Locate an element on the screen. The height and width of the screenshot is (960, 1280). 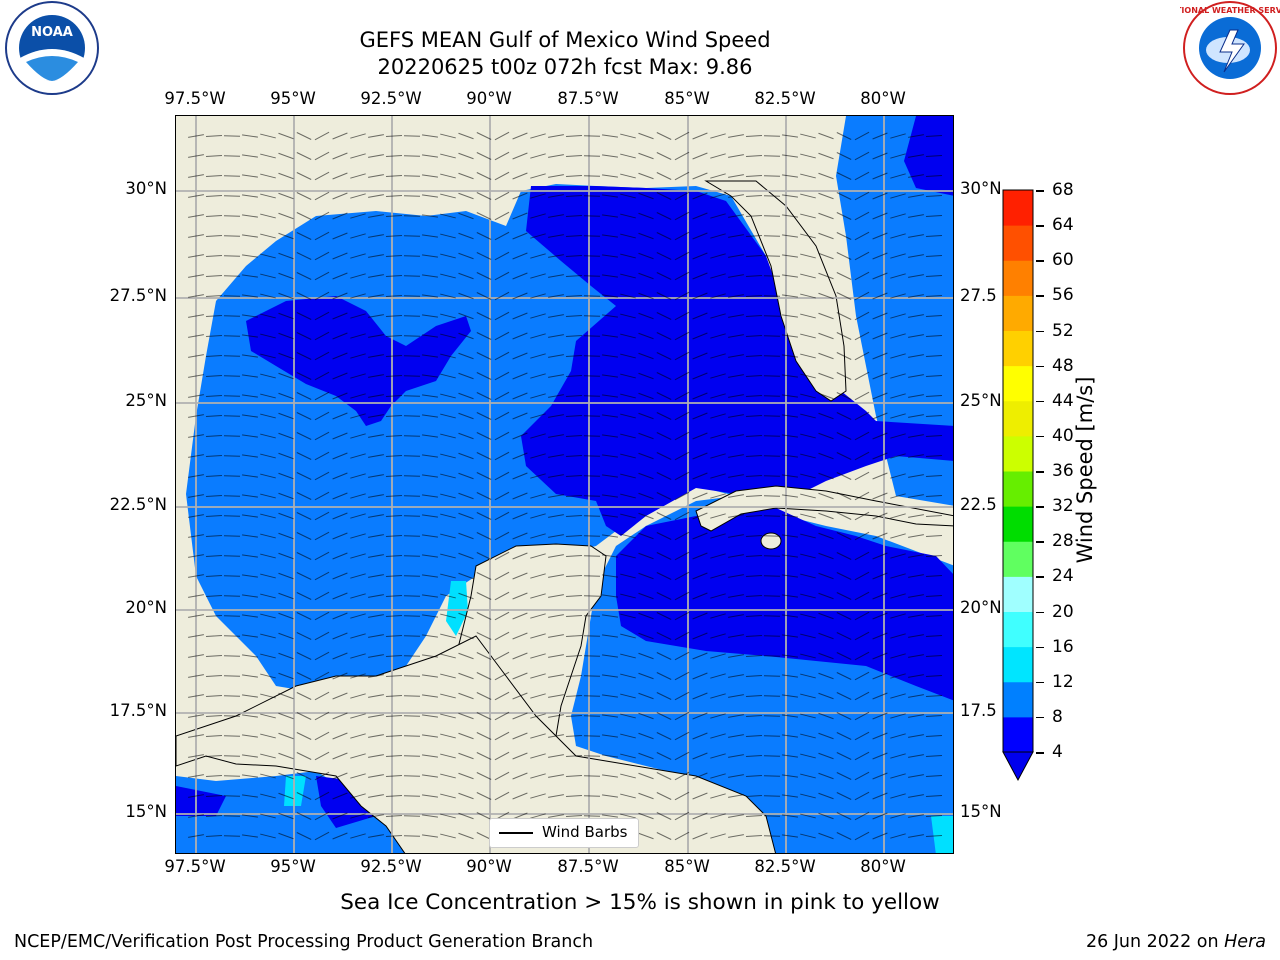
legend-label: Wind Barbs is located at coordinates (585, 832).